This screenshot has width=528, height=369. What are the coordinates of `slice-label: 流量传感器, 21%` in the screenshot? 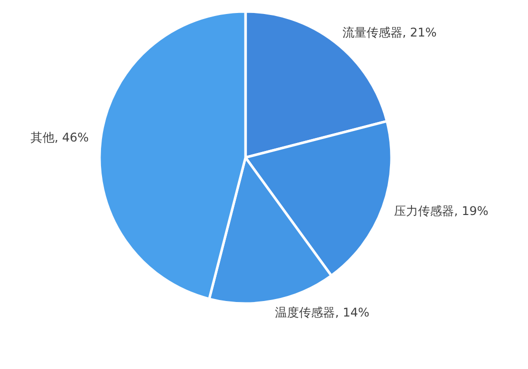 It's located at (389, 33).